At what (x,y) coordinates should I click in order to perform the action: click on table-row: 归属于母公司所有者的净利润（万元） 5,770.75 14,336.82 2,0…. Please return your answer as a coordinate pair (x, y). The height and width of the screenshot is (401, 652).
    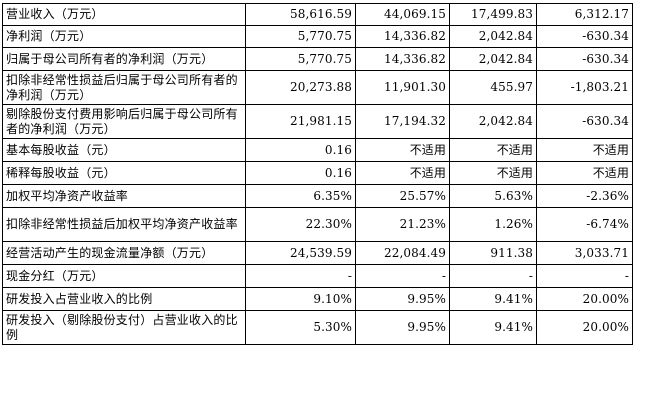
    Looking at the image, I should click on (317, 59).